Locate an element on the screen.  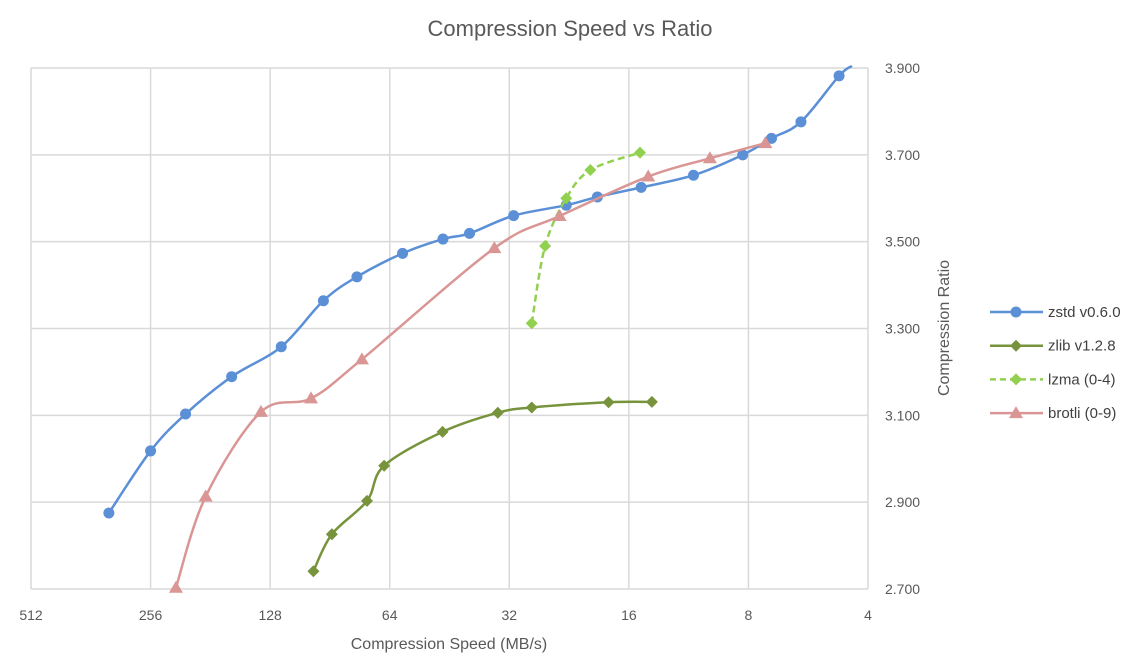
legend-label: zstd v0.6.0 is located at coordinates (1084, 312).